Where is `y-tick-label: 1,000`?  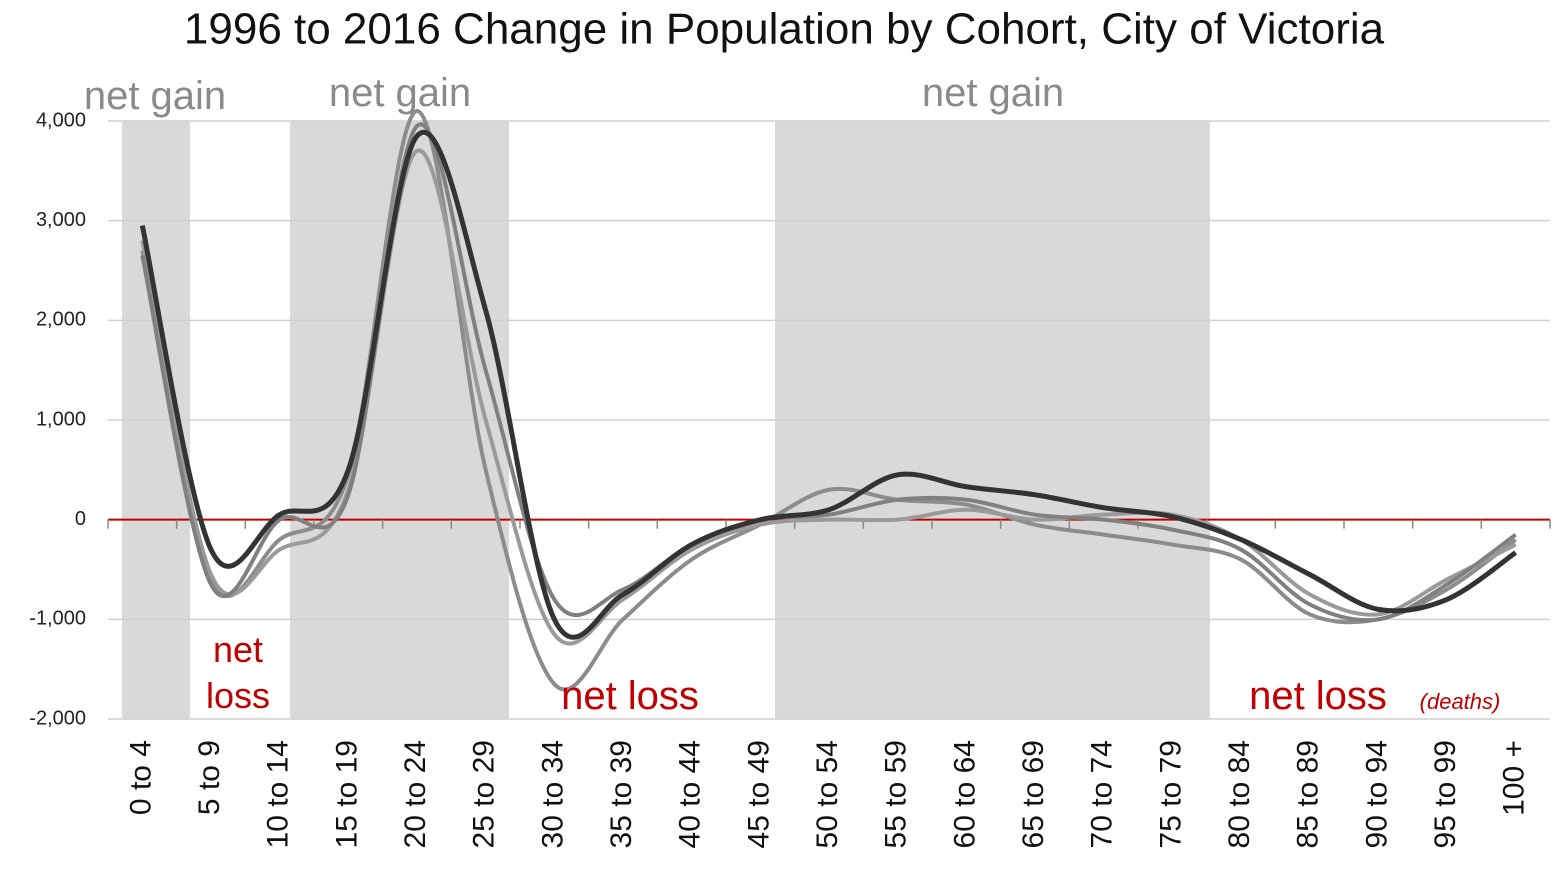
y-tick-label: 1,000 is located at coordinates (61, 419).